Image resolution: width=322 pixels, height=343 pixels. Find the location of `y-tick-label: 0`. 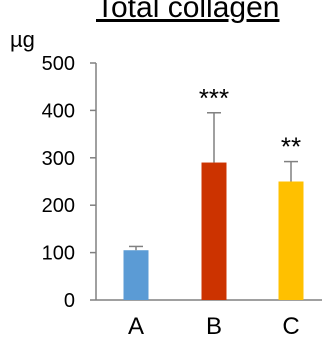

y-tick-label: 0 is located at coordinates (69, 301).